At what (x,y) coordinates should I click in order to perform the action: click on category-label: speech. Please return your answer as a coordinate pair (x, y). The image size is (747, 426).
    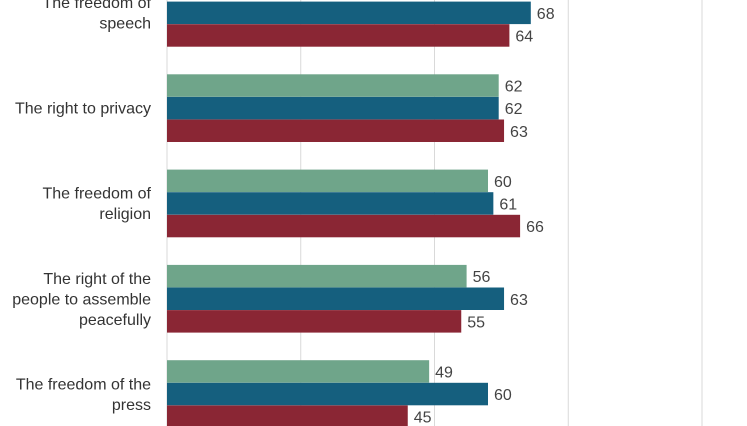
    Looking at the image, I should click on (125, 24).